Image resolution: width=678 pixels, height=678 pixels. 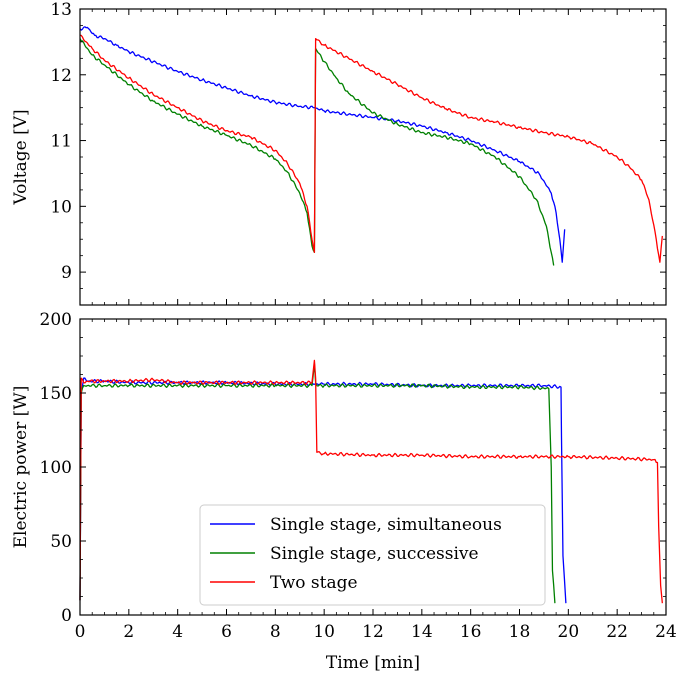 What do you see at coordinates (61, 76) in the screenshot?
I see `voltage-y-tick-label: 12` at bounding box center [61, 76].